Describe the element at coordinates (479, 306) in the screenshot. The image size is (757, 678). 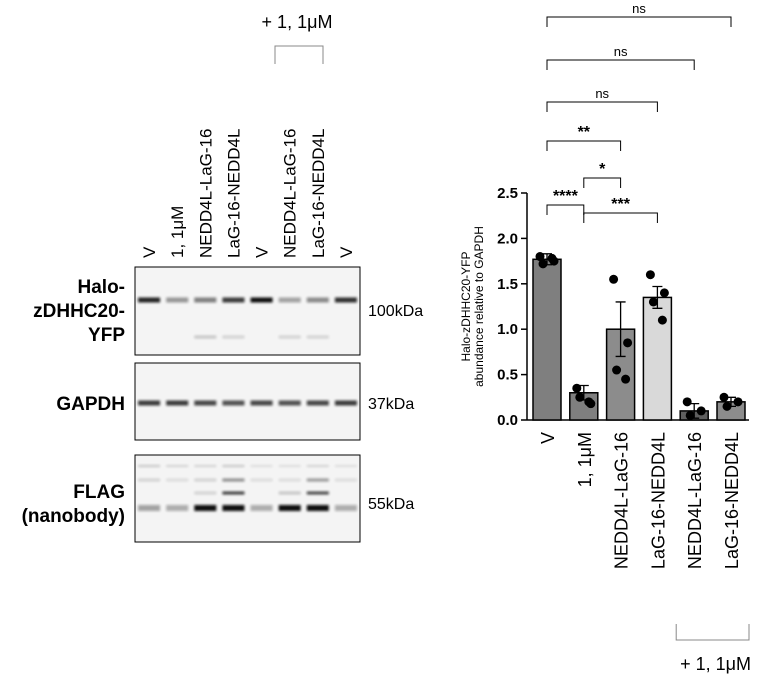
I see `y-axis-label: abundance relative to GAPDH` at that location.